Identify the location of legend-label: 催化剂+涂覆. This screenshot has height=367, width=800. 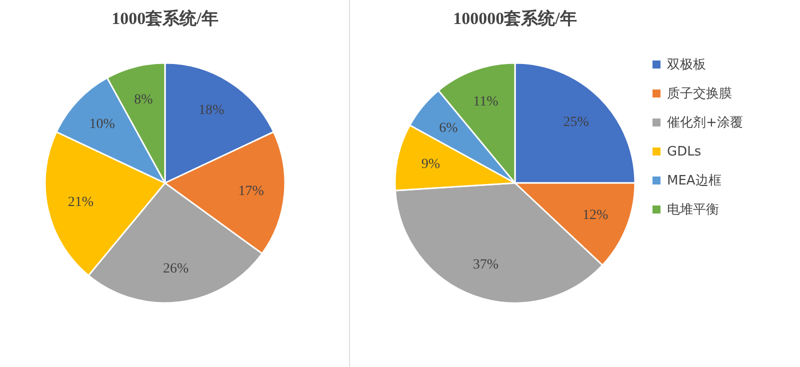
(705, 122).